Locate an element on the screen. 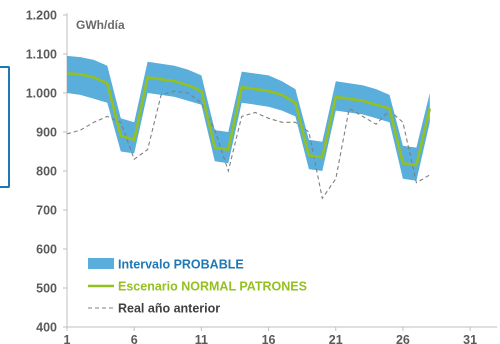  y-tick-label: 1.200 is located at coordinates (41, 16).